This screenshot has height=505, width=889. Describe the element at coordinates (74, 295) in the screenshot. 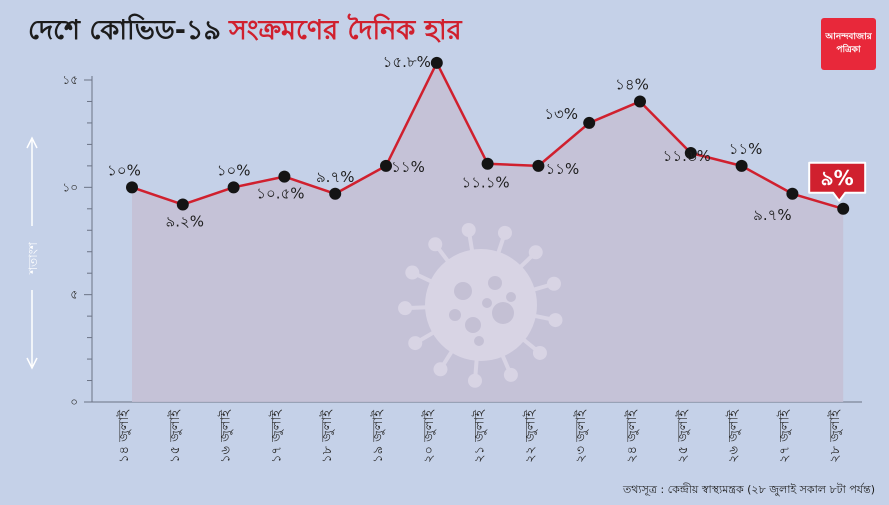

I see `y-tick-label: ৫` at that location.